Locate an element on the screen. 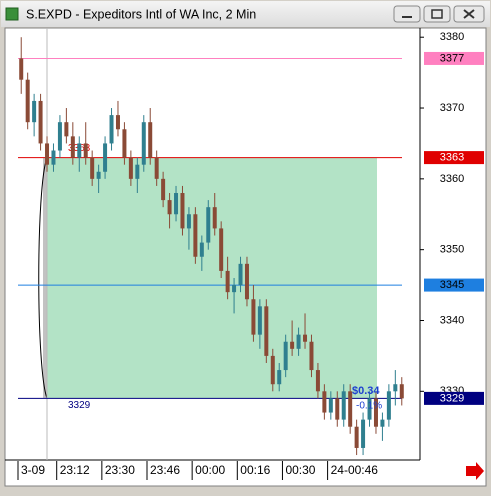 The image size is (491, 496). maximize-button is located at coordinates (437, 14).